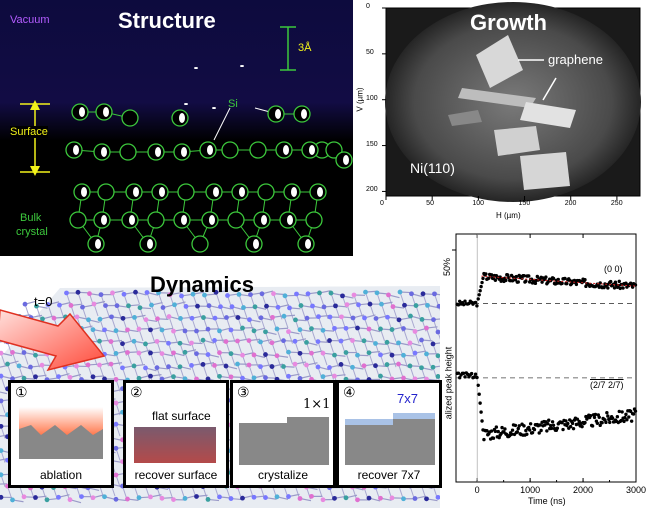 This screenshot has width=648, height=513. What do you see at coordinates (636, 490) in the screenshot?
I see `x-tick-label: 3000` at bounding box center [636, 490].